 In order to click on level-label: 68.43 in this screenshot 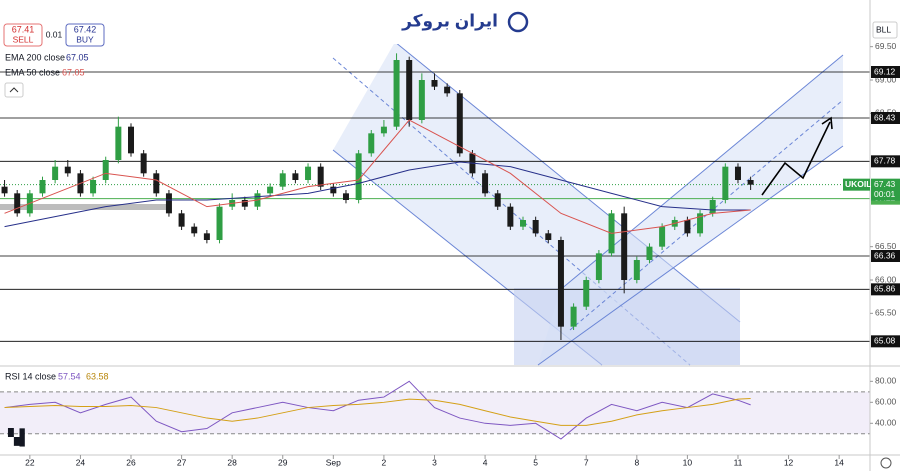, I will do `click(885, 117)`.